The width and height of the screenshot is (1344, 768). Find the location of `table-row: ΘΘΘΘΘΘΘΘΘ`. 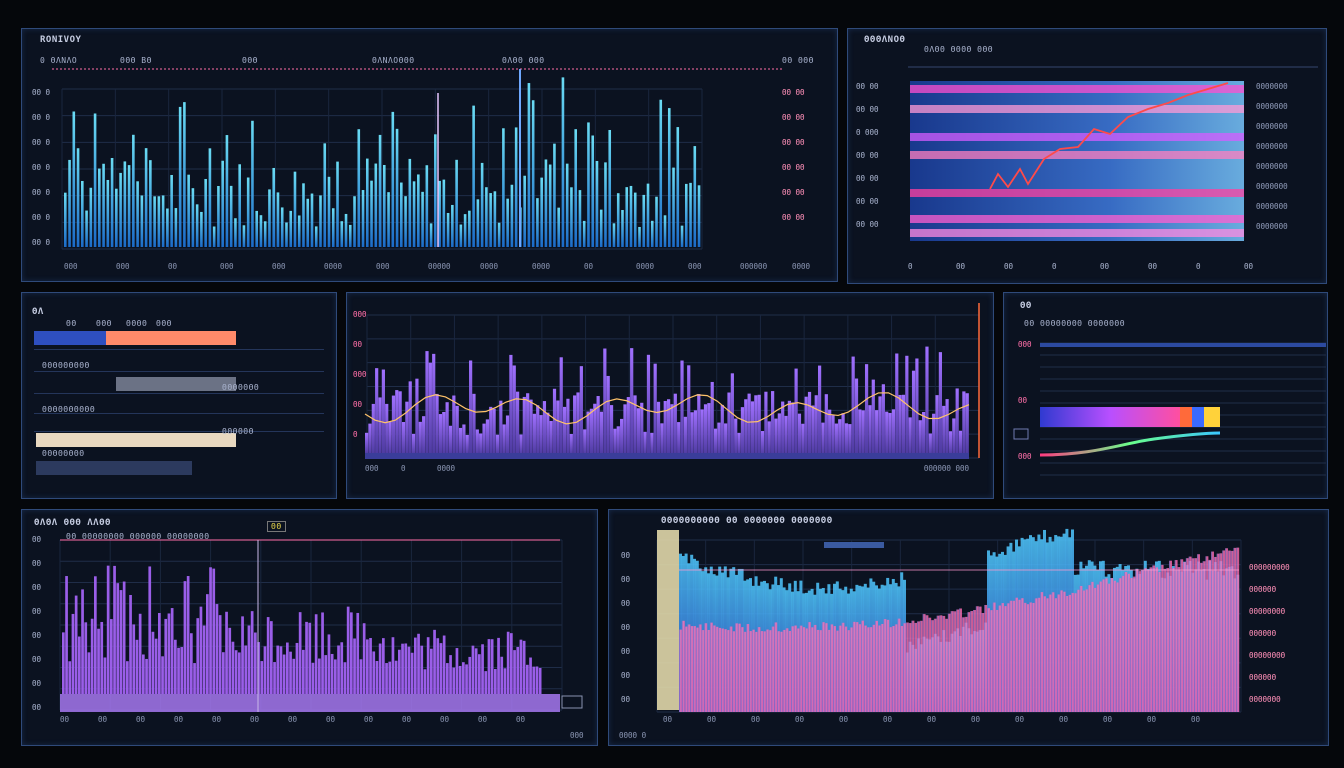

table-row: ΘΘΘΘΘΘΘΘΘ is located at coordinates (66, 365).